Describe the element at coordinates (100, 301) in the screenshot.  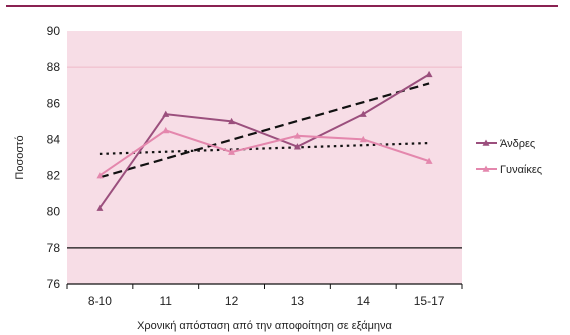
I see `x-tick-label-8-10: 8-10` at that location.